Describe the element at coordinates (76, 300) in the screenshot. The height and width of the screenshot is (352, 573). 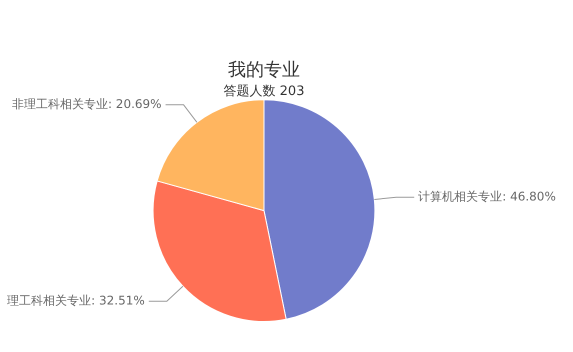
I see `slice-label: 理工科相关专业: 32.51%` at that location.